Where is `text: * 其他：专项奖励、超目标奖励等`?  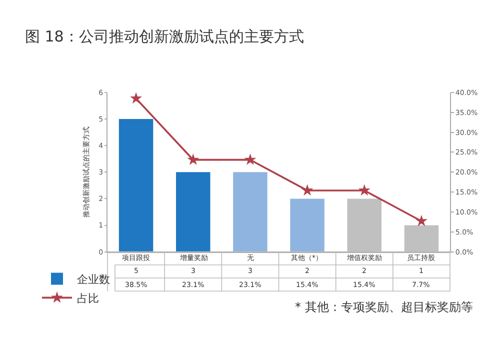
text: * 其他：专项奖励、超目标奖励等 is located at coordinates (384, 307).